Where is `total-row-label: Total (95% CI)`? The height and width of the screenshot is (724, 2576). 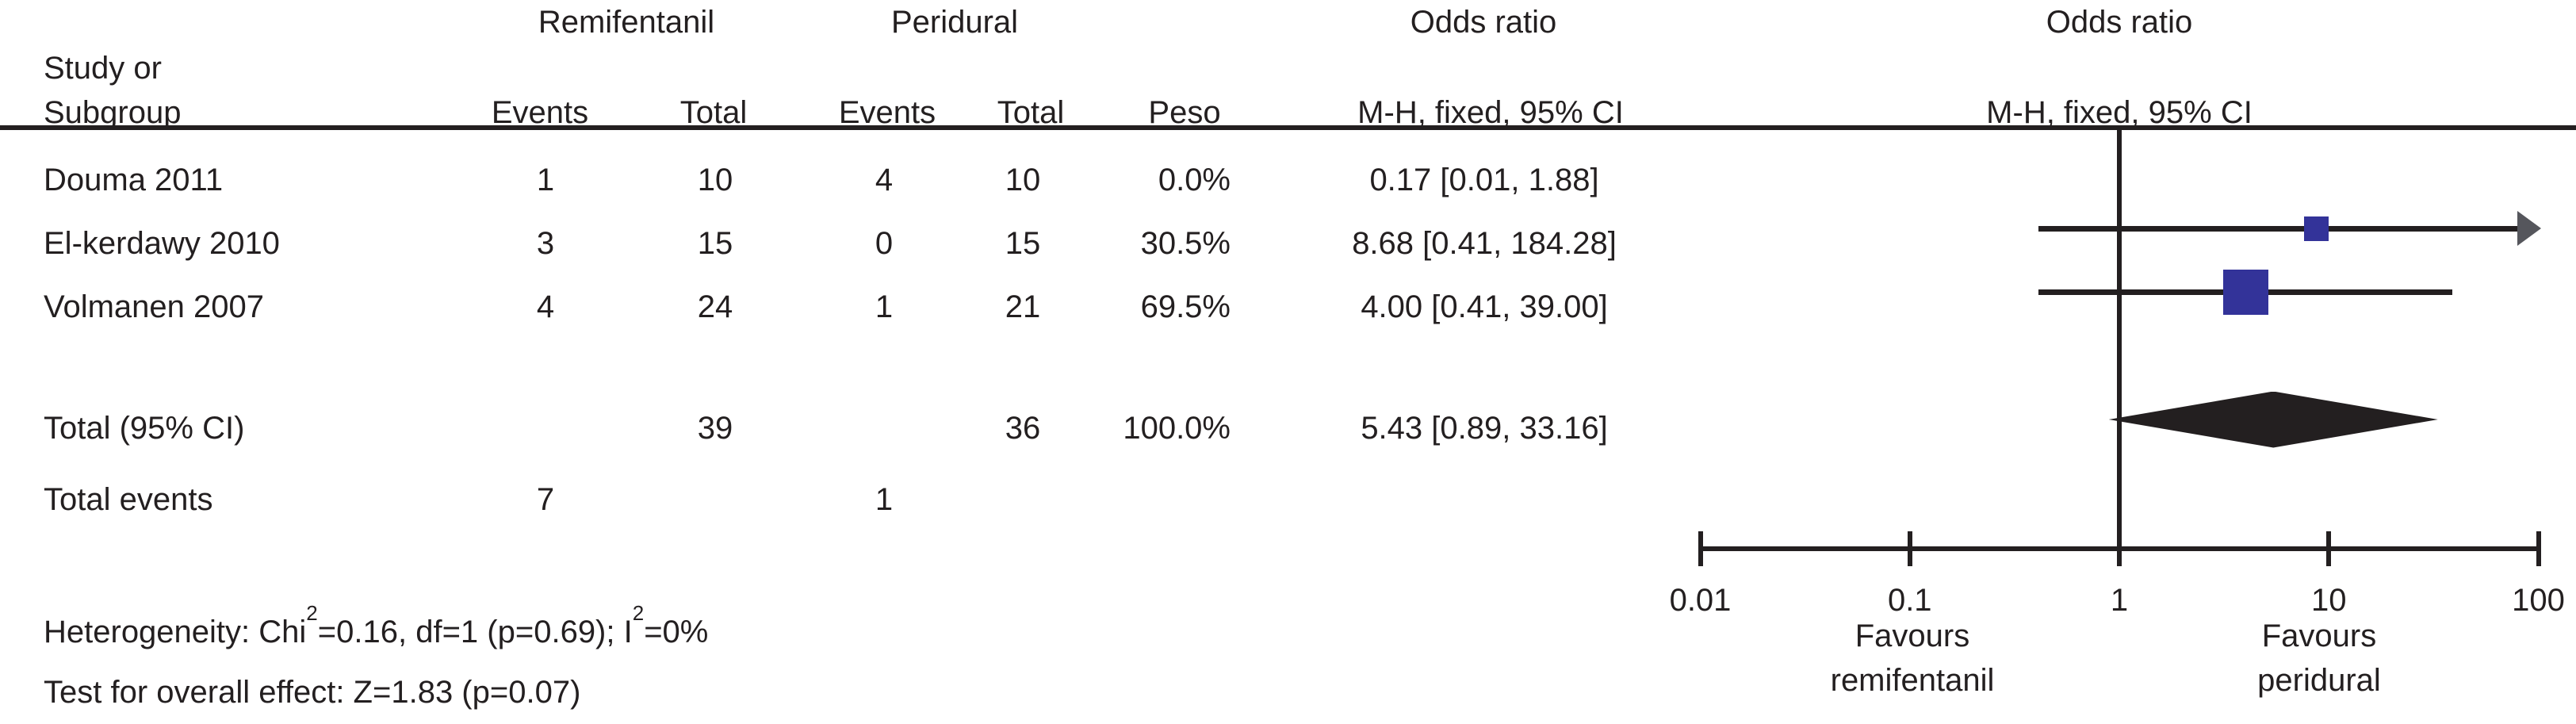
total-row-label: Total (95% CI) is located at coordinates (144, 428).